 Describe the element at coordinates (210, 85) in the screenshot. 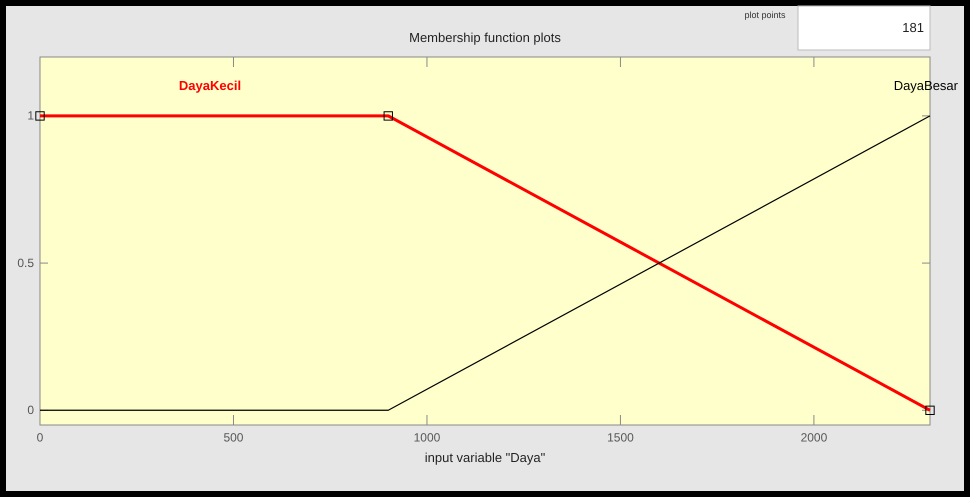

I see `series-label: DayaKecil` at that location.